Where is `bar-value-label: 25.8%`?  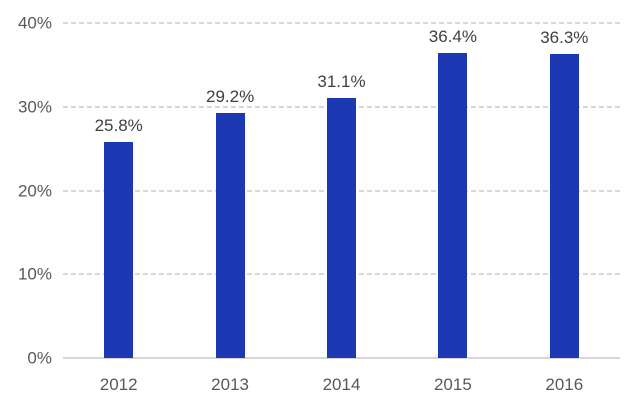
bar-value-label: 25.8% is located at coordinates (118, 125).